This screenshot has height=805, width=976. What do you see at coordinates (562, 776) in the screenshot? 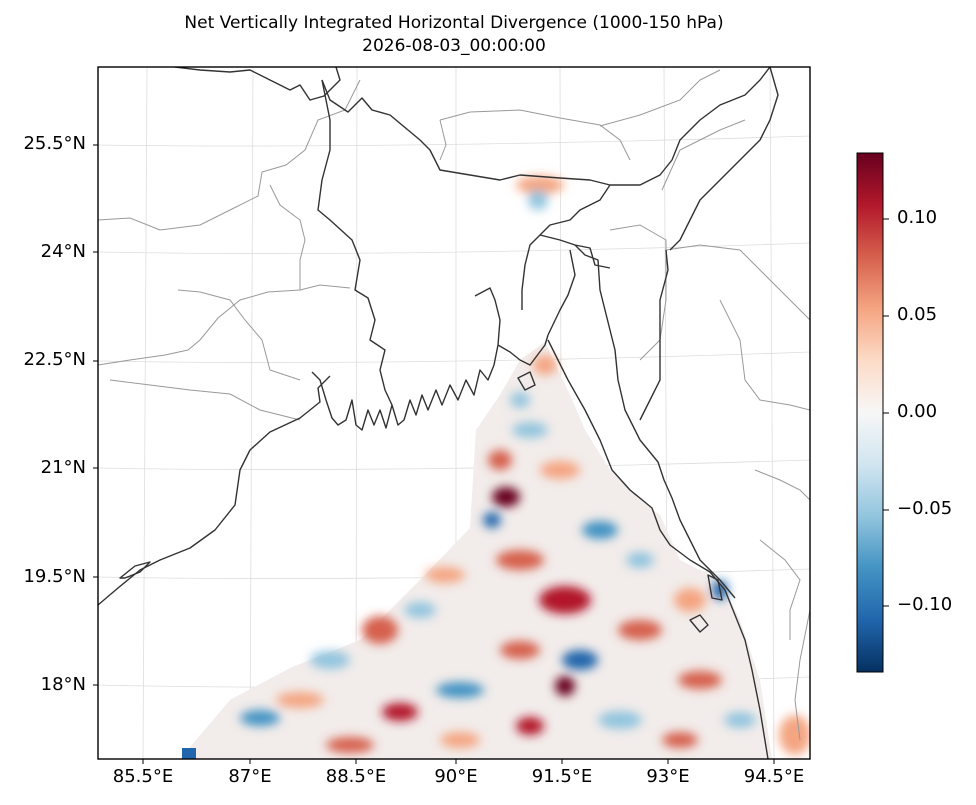
I see `lon-label: 91.5°E` at bounding box center [562, 776].